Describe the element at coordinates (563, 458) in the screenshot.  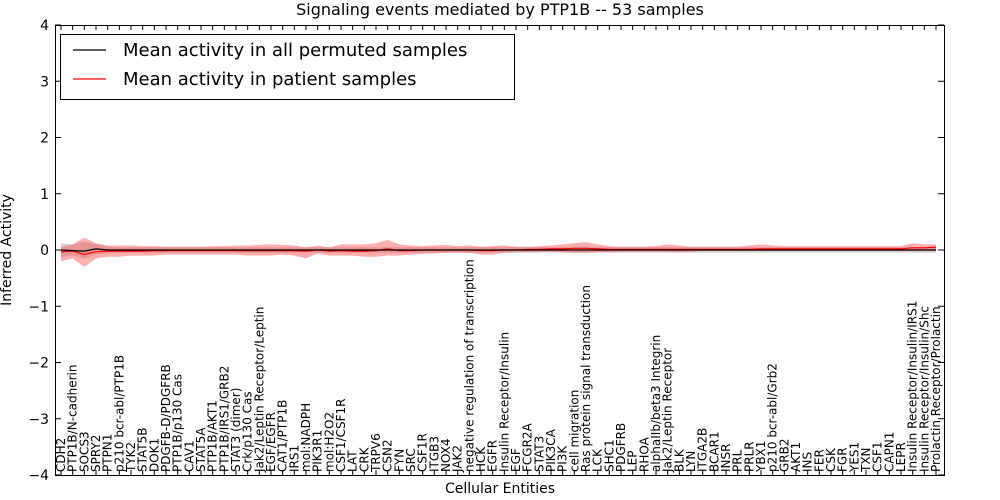
I see `x-tick-label: PI3K` at that location.